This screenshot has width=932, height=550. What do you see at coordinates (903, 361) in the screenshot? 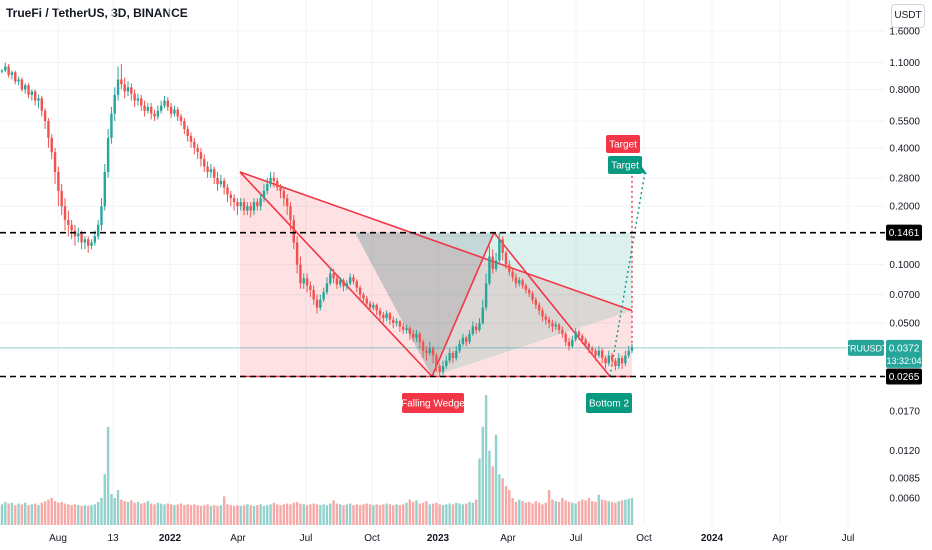
I see `countdown-text: 13:32:04` at bounding box center [903, 361].